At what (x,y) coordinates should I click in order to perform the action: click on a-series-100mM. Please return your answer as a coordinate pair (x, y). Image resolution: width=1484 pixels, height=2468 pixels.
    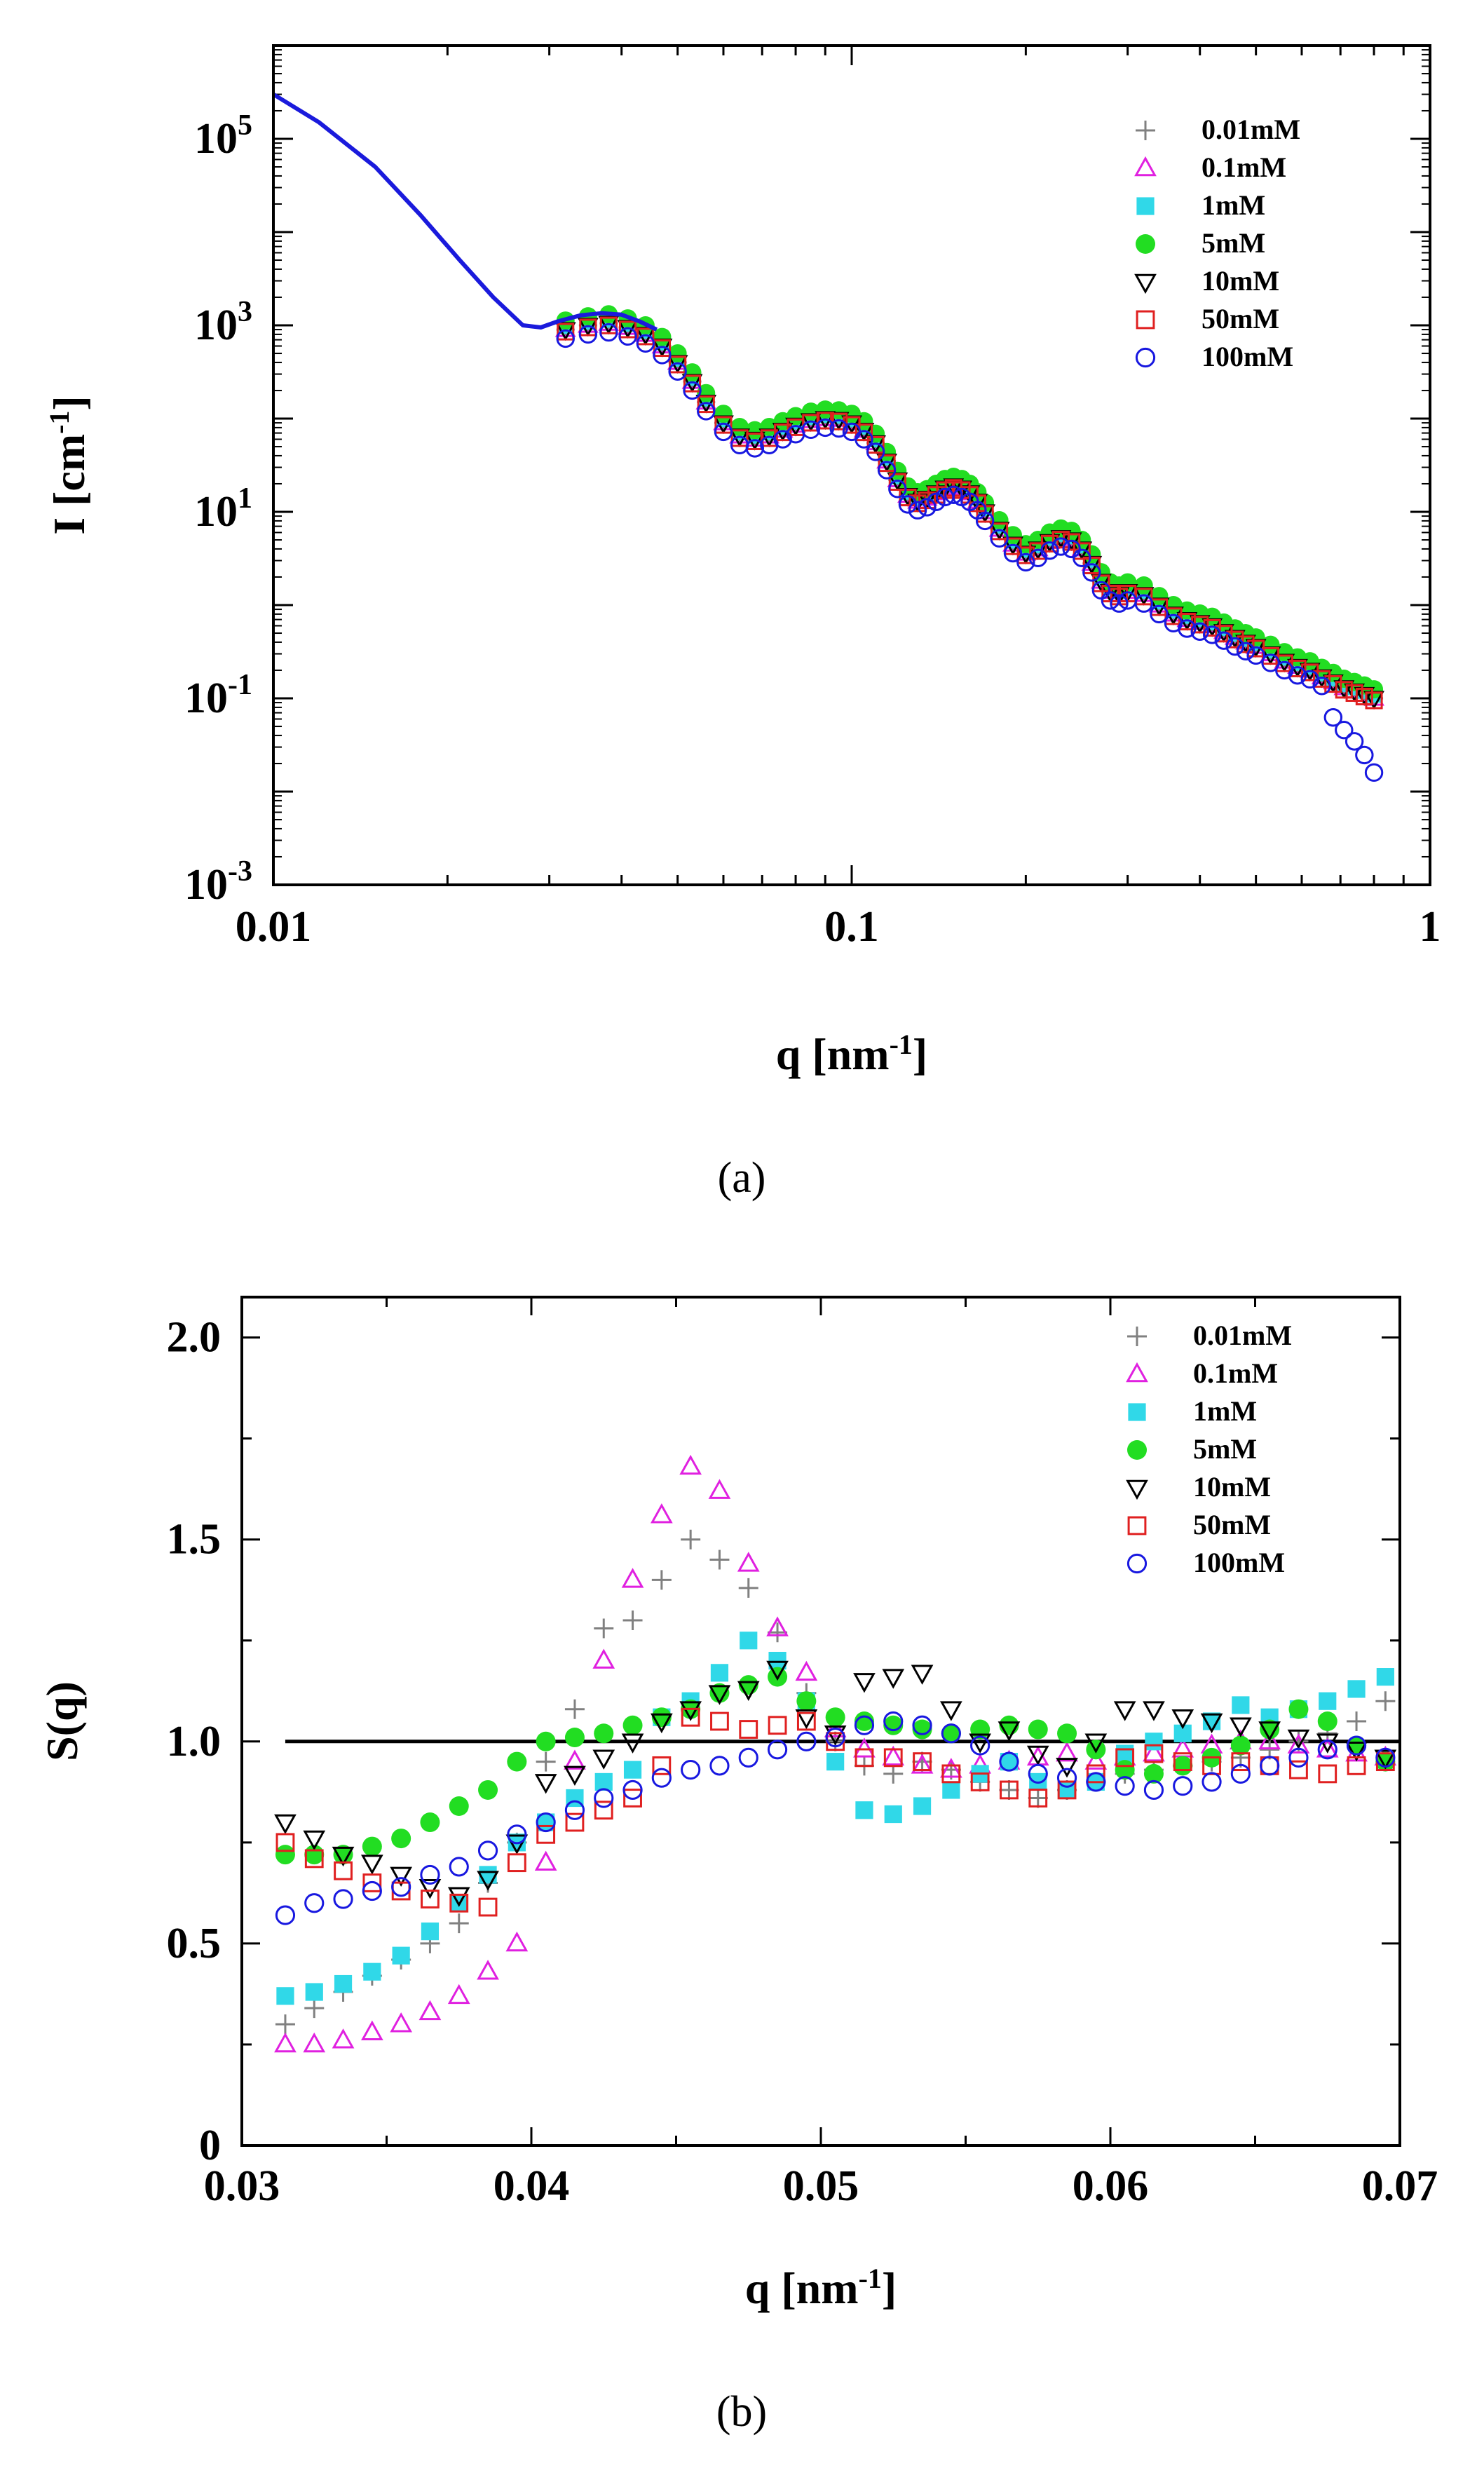
    Looking at the image, I should click on (970, 552).